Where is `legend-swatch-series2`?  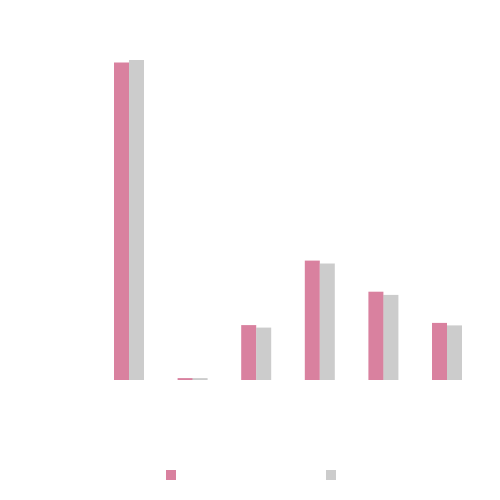
legend-swatch-series2 is located at coordinates (331, 475).